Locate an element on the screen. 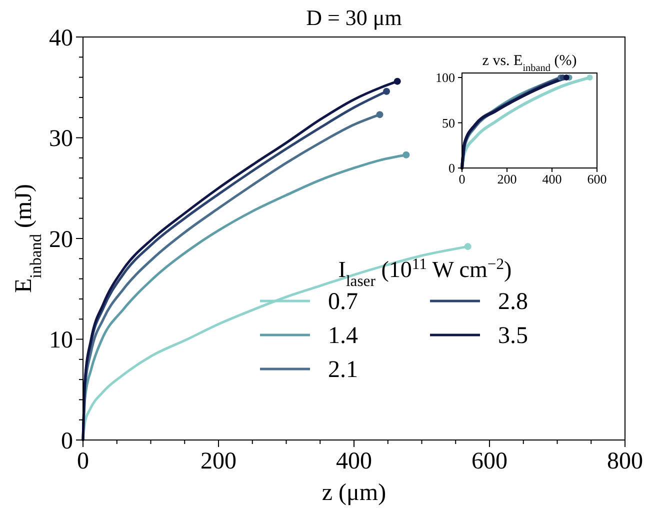  y-tick-label: 10 is located at coordinates (61, 341).